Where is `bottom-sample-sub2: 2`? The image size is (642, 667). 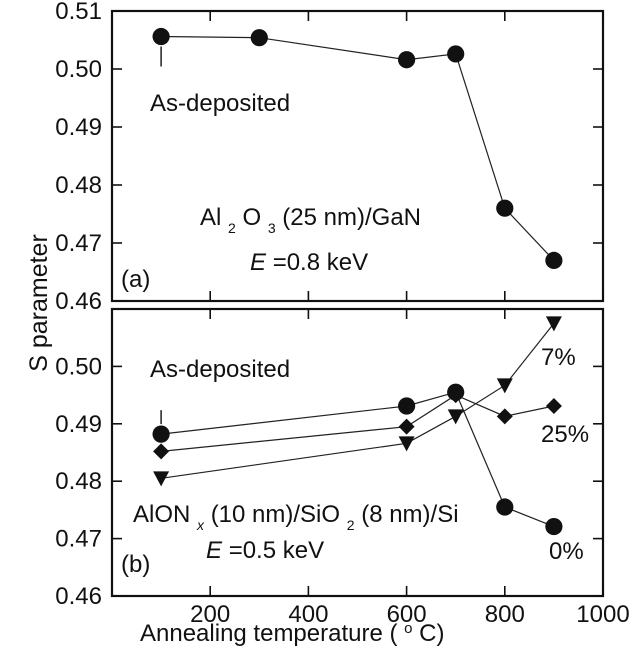 bottom-sample-sub2: 2 is located at coordinates (351, 525).